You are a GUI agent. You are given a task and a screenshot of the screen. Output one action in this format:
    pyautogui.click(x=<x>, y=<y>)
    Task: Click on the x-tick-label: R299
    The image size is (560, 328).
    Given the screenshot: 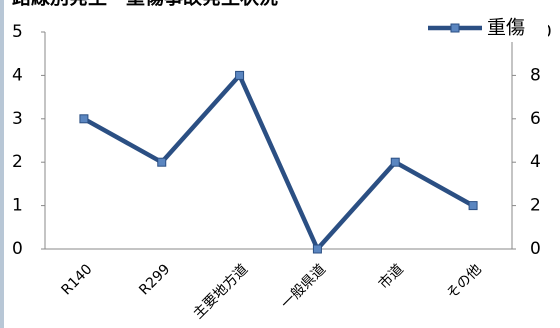 What is the action you would take?
    pyautogui.click(x=154, y=279)
    